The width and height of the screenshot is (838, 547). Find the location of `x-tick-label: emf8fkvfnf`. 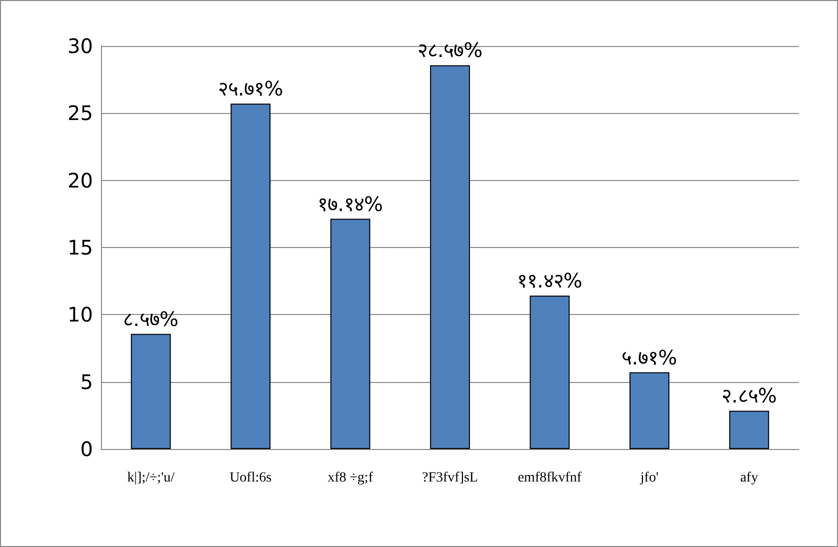

x-tick-label: emf8fkvfnf is located at coordinates (550, 478).